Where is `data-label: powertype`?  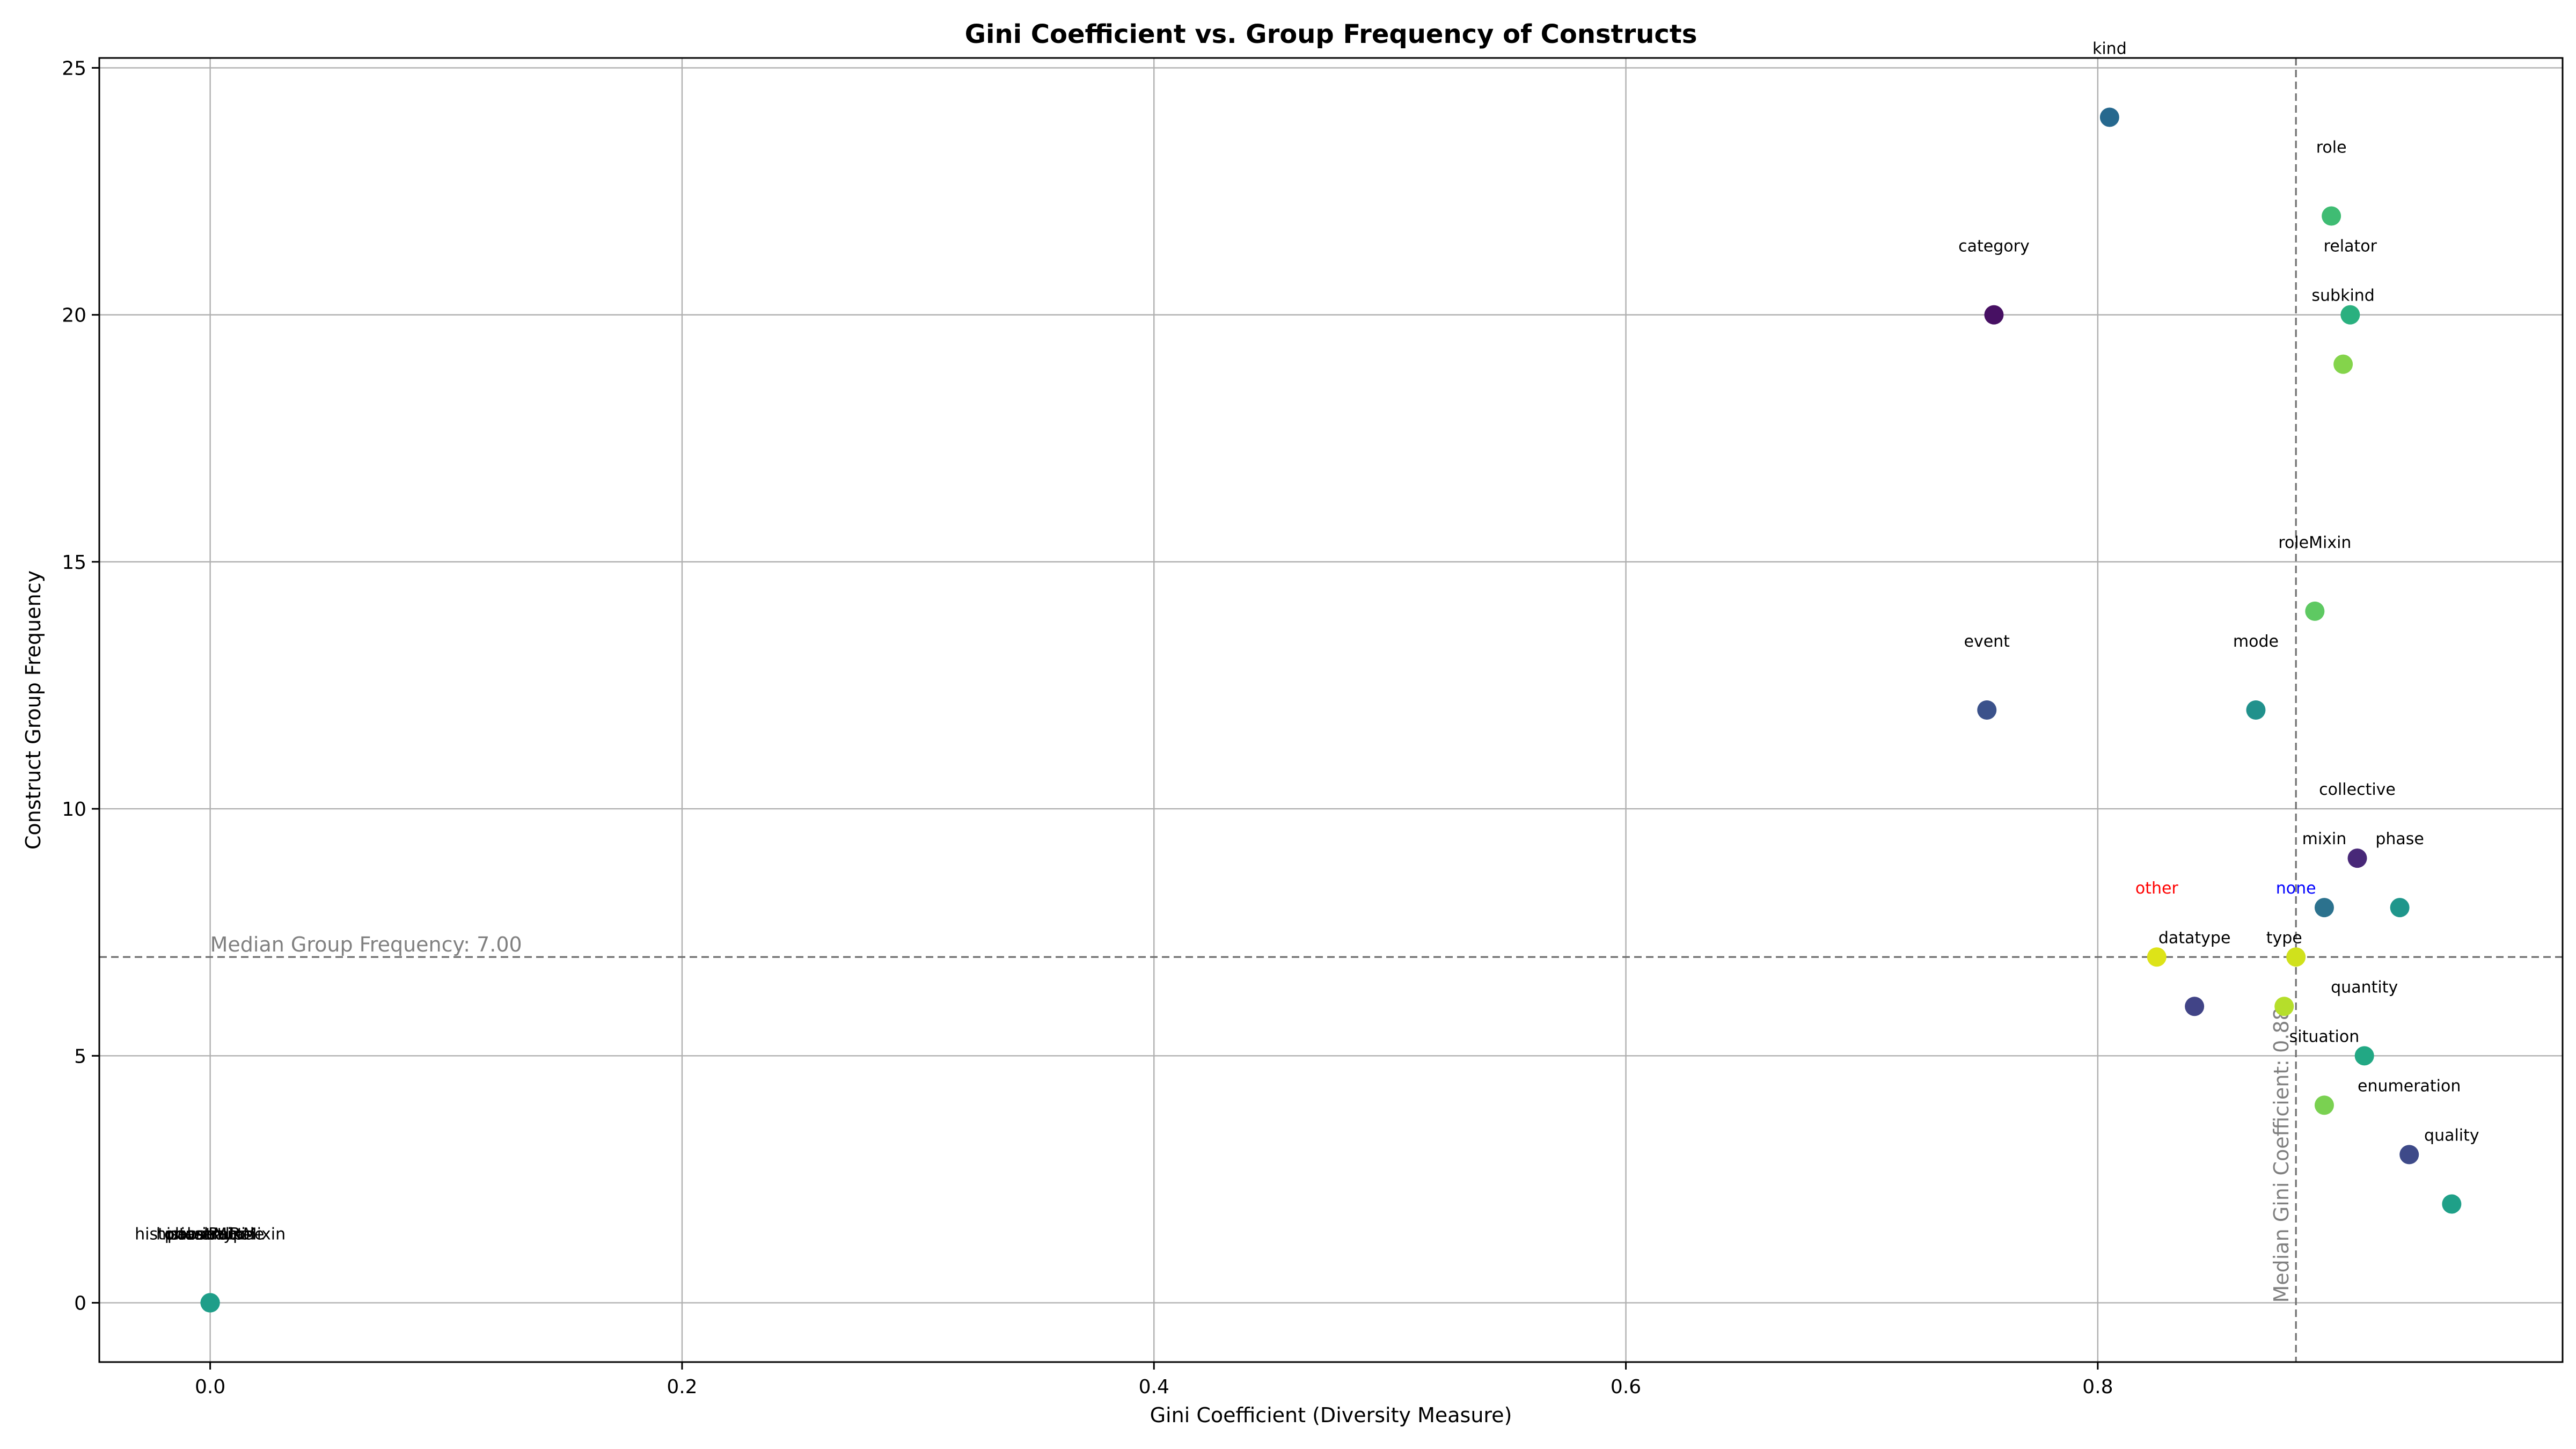 data-label: powertype is located at coordinates (210, 1234).